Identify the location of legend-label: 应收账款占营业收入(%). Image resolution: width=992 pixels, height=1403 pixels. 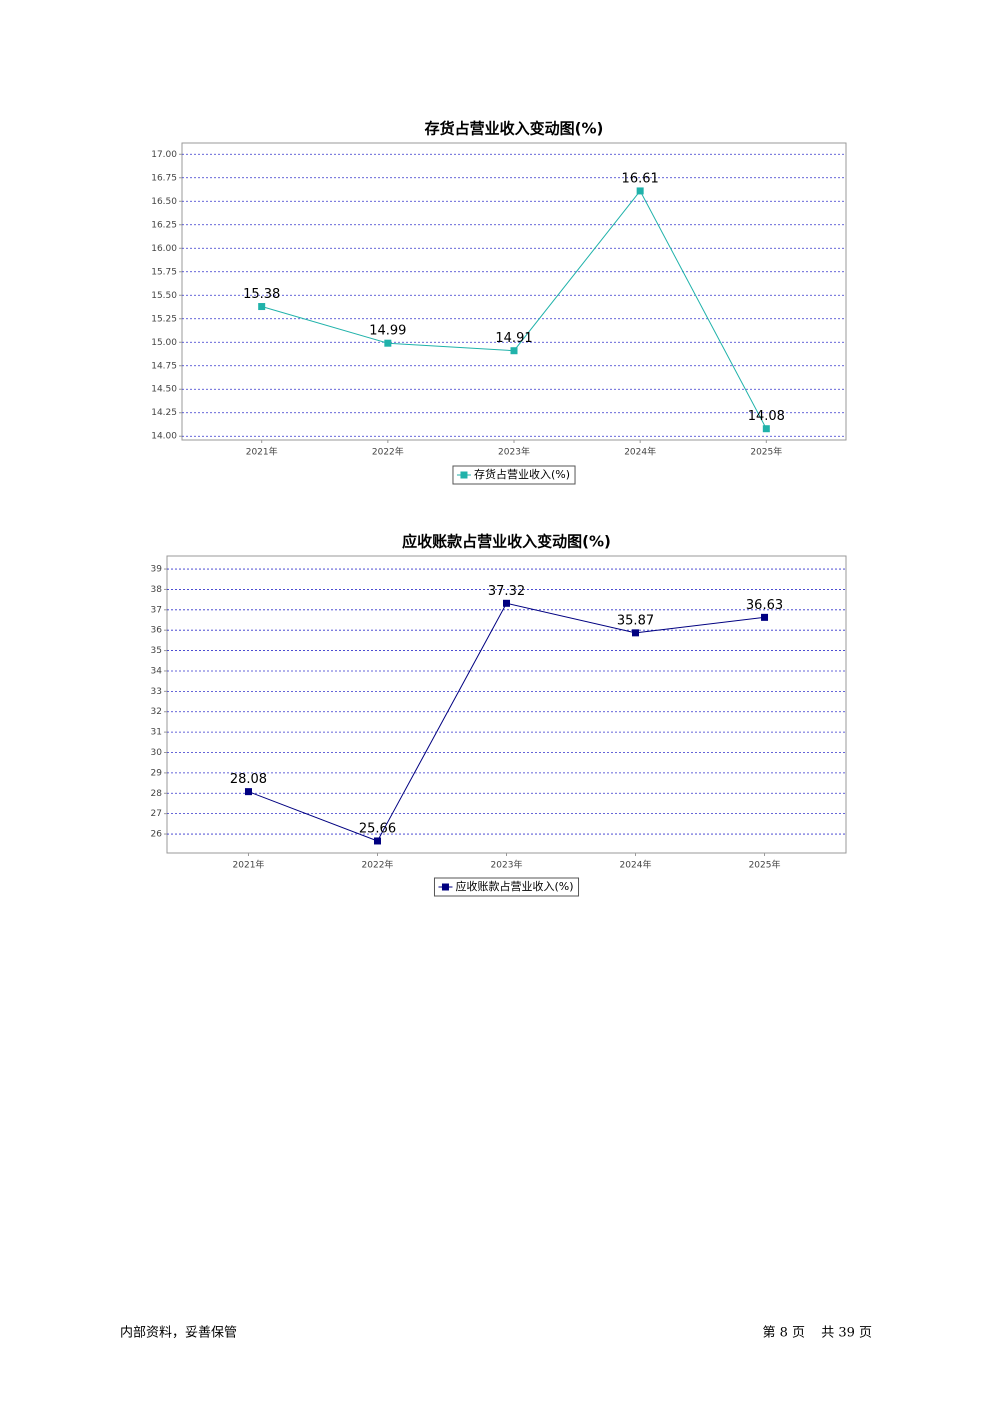
(514, 886).